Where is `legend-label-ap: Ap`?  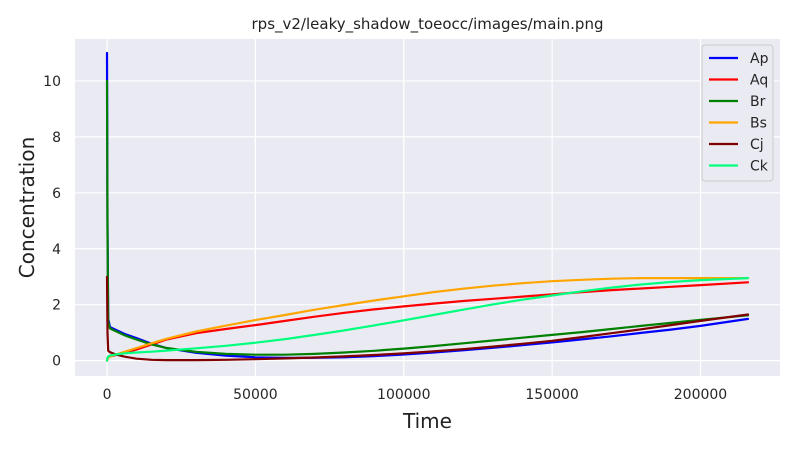
legend-label-ap: Ap is located at coordinates (759, 59).